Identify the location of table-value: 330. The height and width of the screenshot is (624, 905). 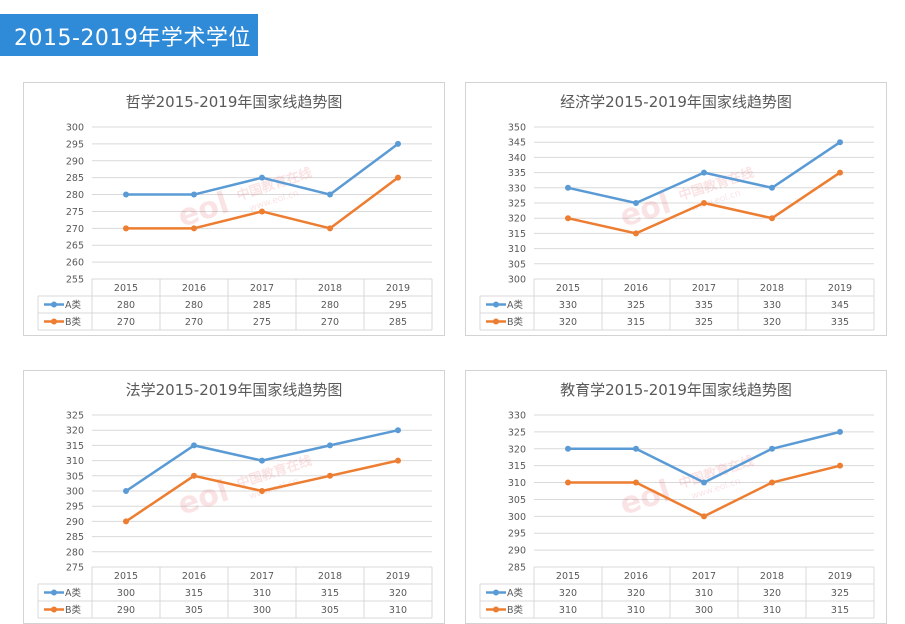
(568, 305).